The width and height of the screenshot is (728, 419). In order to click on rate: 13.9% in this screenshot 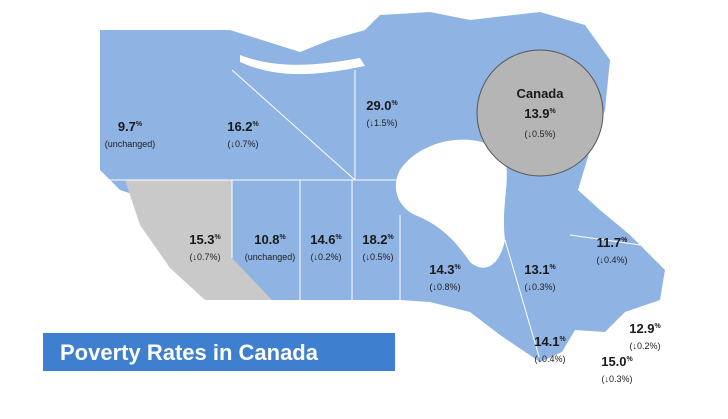, I will do `click(540, 113)`.